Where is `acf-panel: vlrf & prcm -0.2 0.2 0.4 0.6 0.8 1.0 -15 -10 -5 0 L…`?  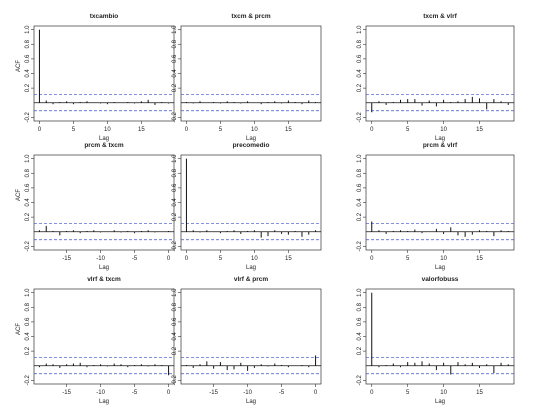 acf-panel: vlrf & prcm -0.2 0.2 0.4 0.6 0.8 1.0 -15 -10 -5 0 L… is located at coordinates (247, 340).